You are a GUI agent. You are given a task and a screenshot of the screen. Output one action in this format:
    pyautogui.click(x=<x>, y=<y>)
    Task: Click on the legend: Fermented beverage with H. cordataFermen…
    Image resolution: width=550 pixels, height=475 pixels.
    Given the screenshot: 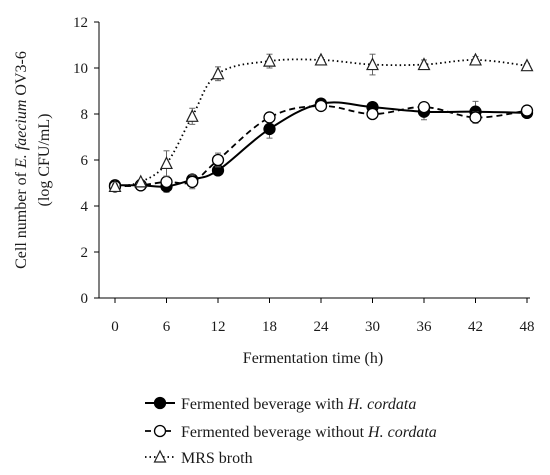 What is the action you would take?
    pyautogui.click(x=291, y=431)
    